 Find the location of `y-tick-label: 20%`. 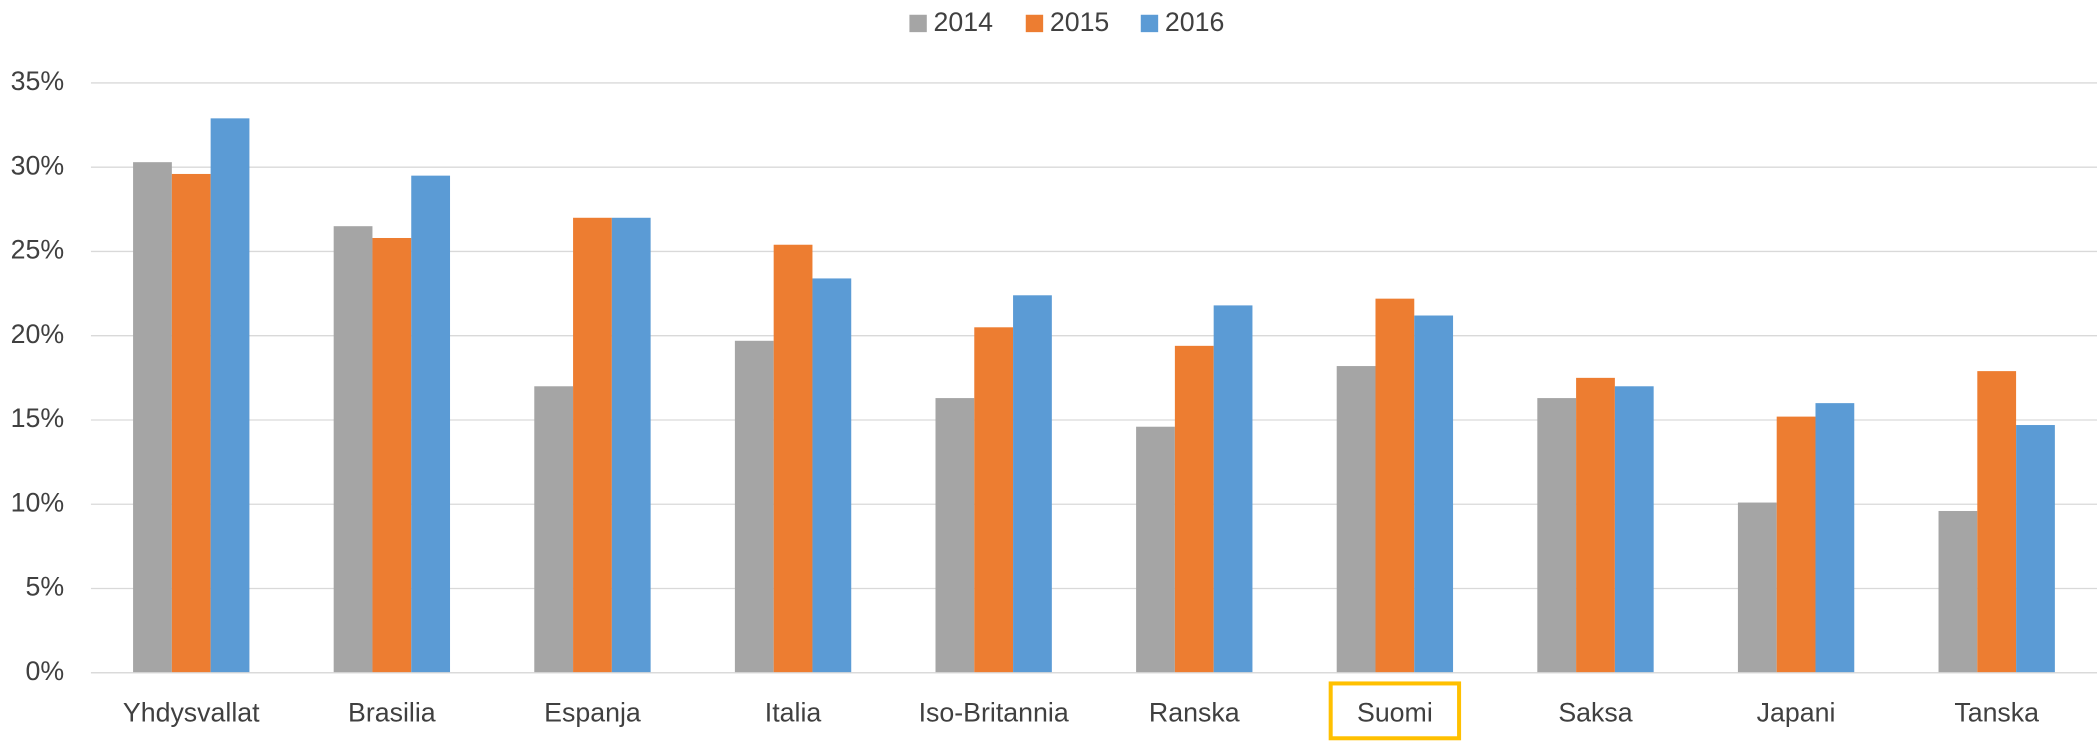

y-tick-label: 20% is located at coordinates (38, 334).